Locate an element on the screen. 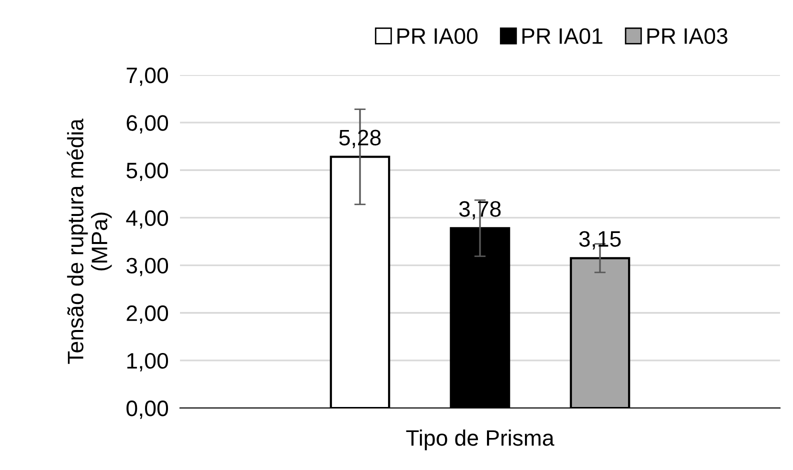  legend-label: PR IA01 is located at coordinates (562, 36).